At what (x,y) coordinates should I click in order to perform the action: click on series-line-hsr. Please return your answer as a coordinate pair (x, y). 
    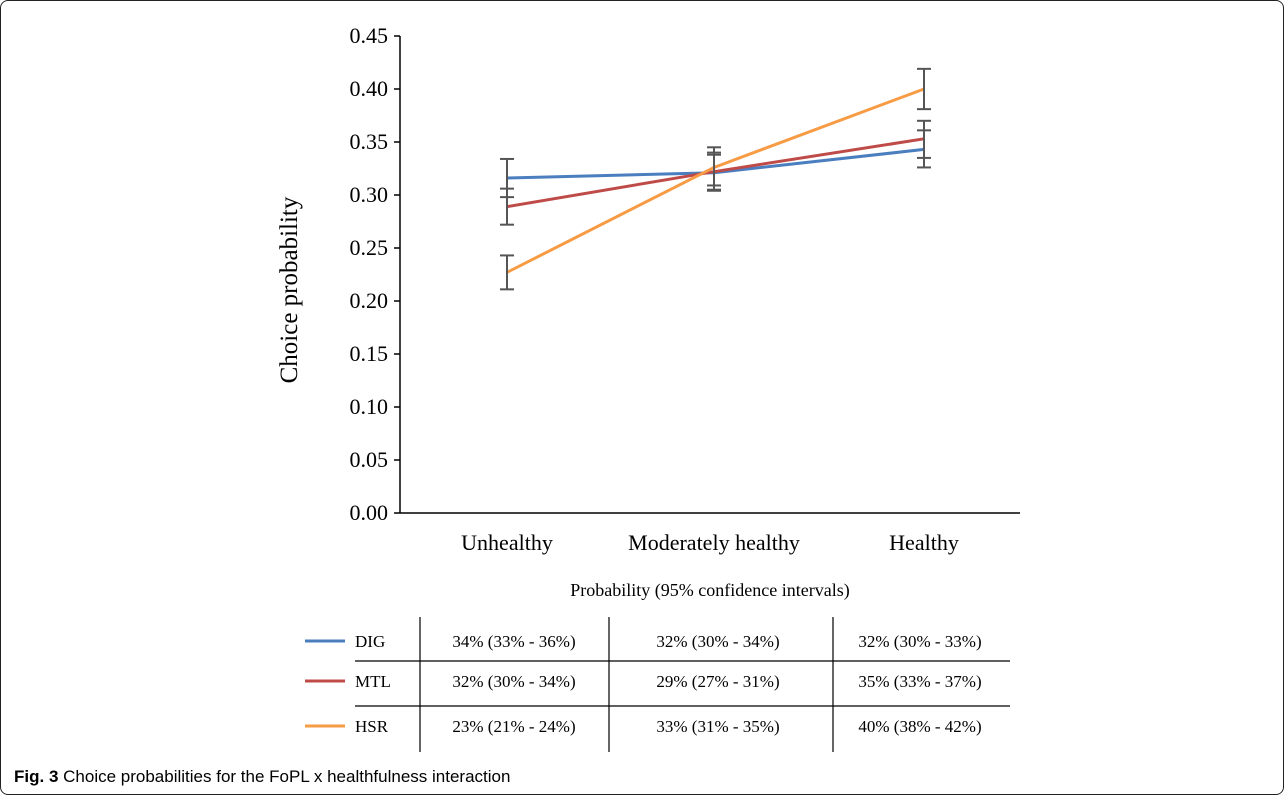
    Looking at the image, I should click on (715, 180).